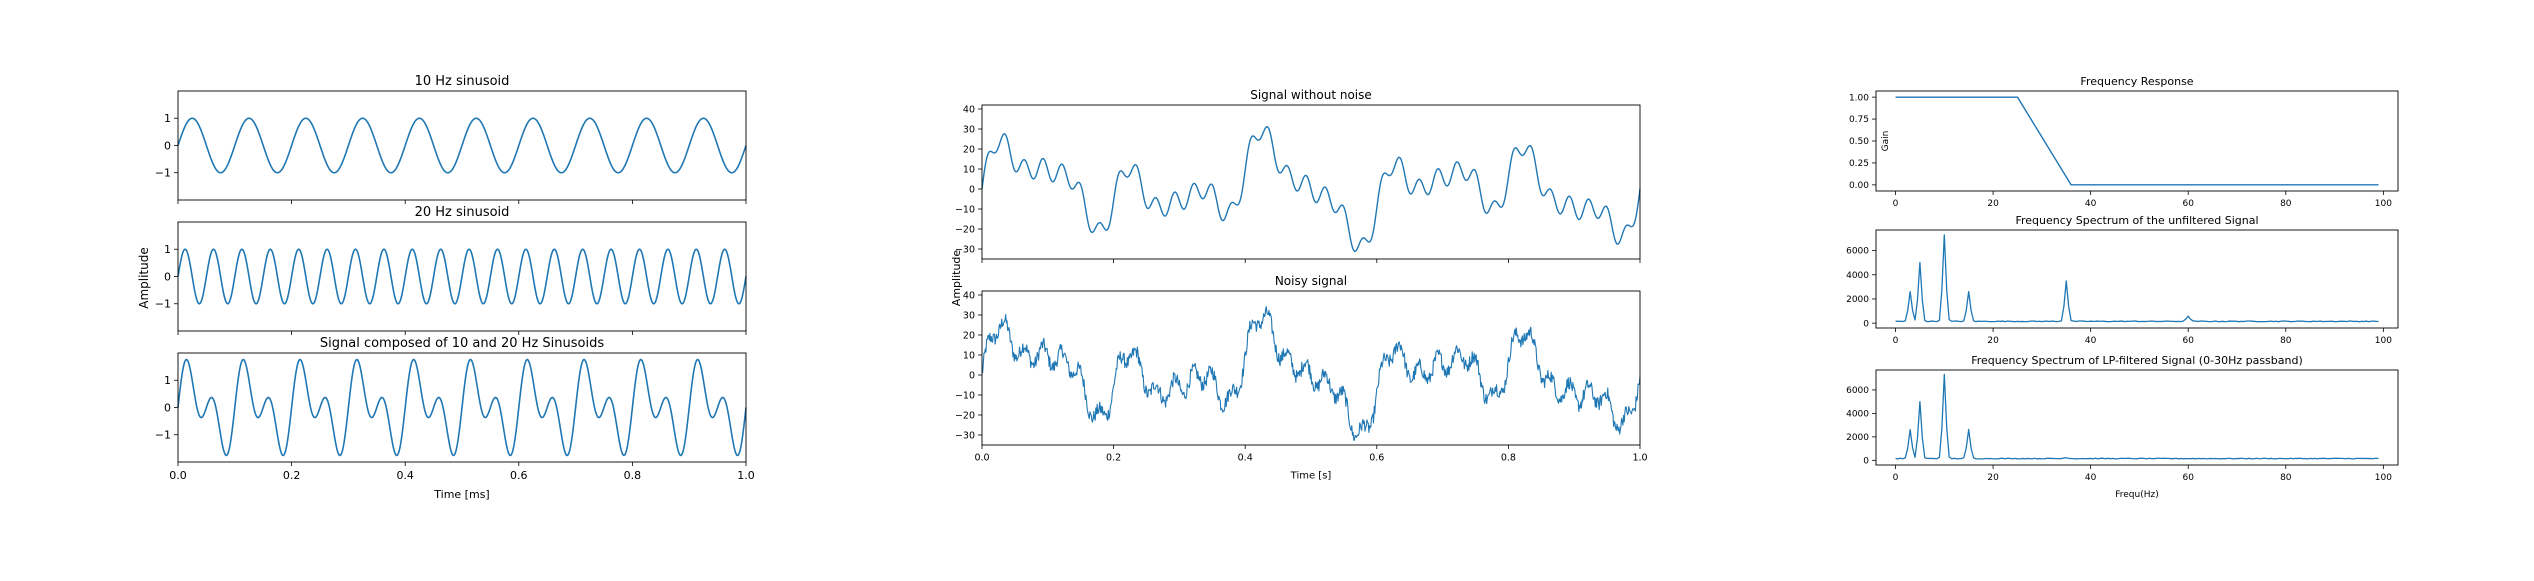  Describe the element at coordinates (1311, 281) in the screenshot. I see `axes-title: Noisy signal` at that location.